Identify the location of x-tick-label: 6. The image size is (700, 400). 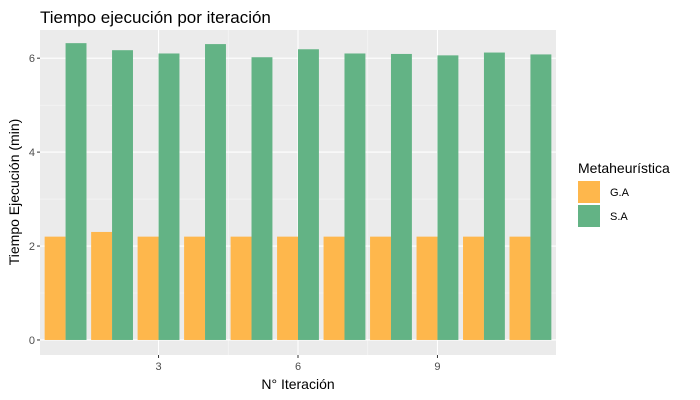
(298, 367).